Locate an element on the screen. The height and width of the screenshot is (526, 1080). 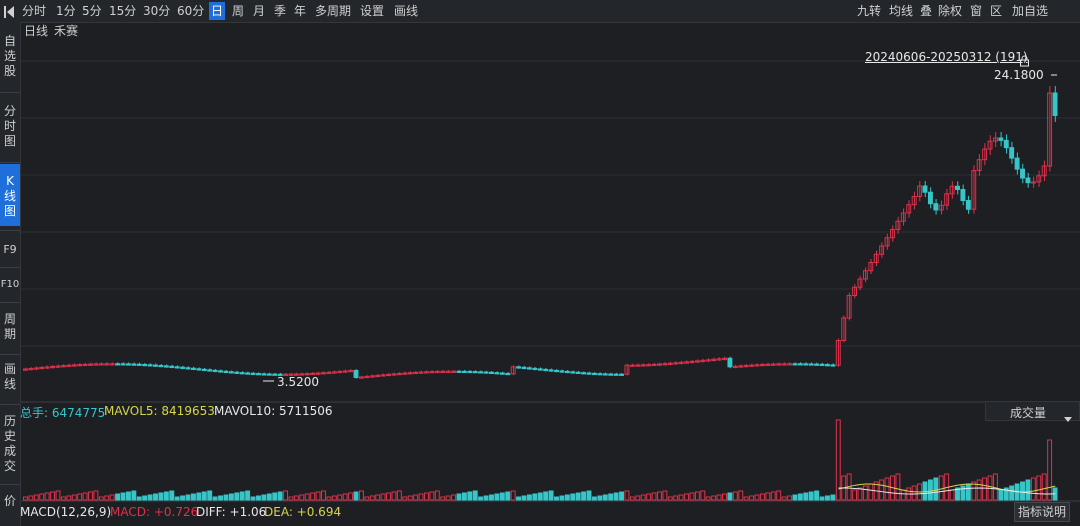
tab-draw: 画线 is located at coordinates (406, 11).